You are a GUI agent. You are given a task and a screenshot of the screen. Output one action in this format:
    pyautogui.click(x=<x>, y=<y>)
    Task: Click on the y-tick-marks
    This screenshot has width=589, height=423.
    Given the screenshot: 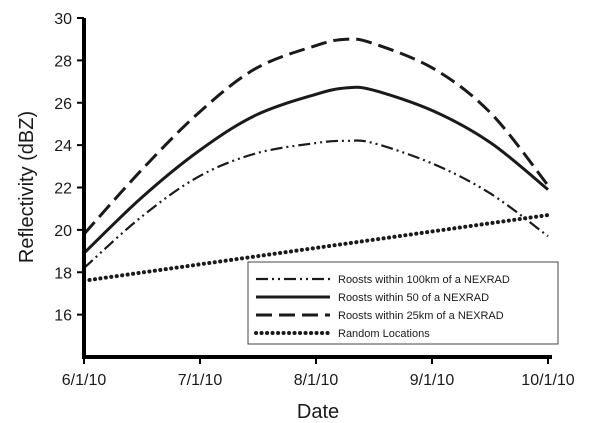 What is the action you would take?
    pyautogui.click(x=80, y=166)
    